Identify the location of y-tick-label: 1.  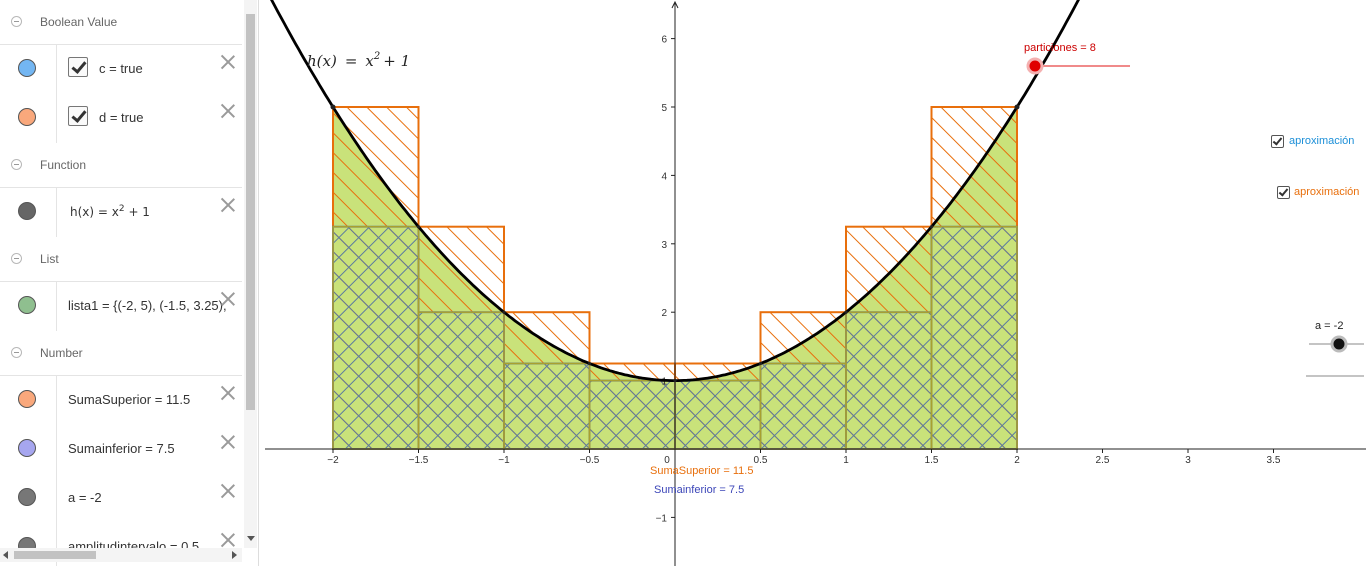
(664, 382).